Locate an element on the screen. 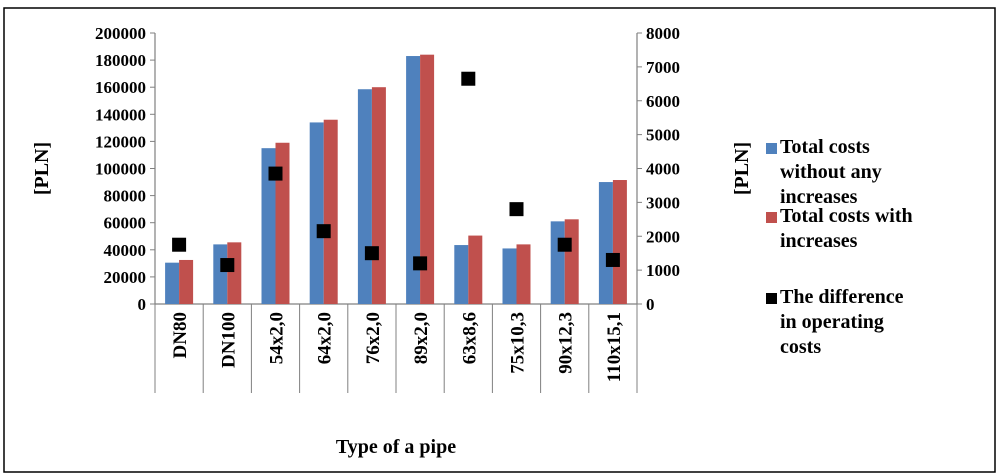  y-right-axis-title: [PLN] is located at coordinates (742, 168).